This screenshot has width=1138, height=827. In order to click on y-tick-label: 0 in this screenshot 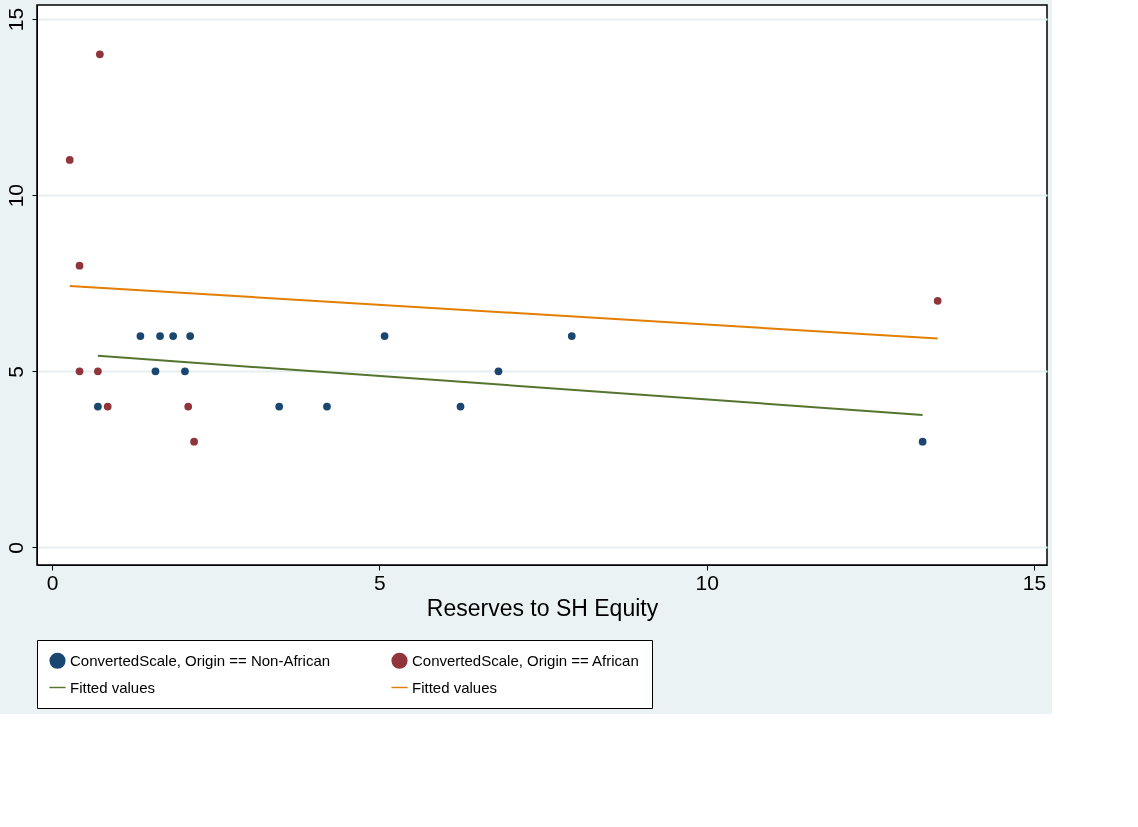, I will do `click(15, 548)`.